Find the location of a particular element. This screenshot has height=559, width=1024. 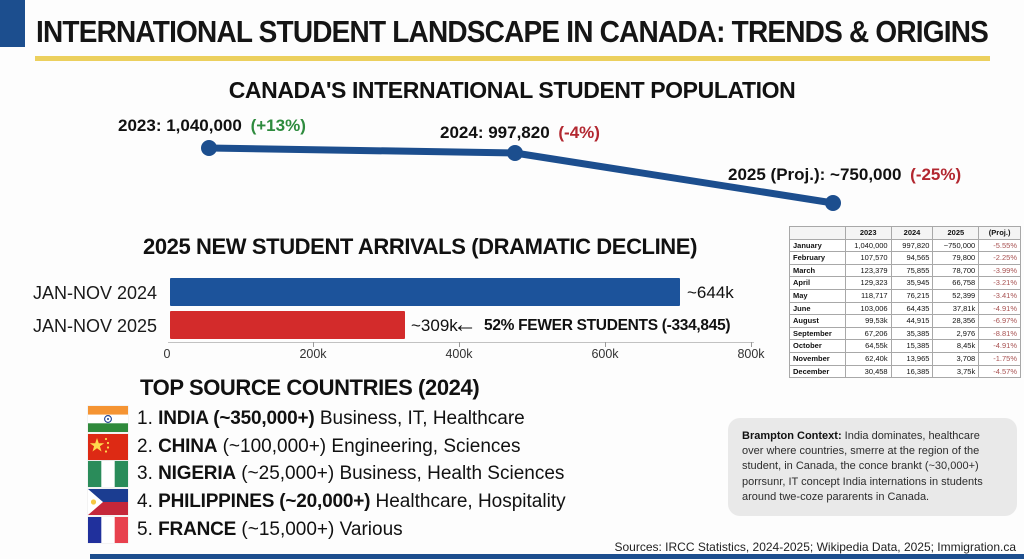

y2024-cell: 13,965 is located at coordinates (912, 358).